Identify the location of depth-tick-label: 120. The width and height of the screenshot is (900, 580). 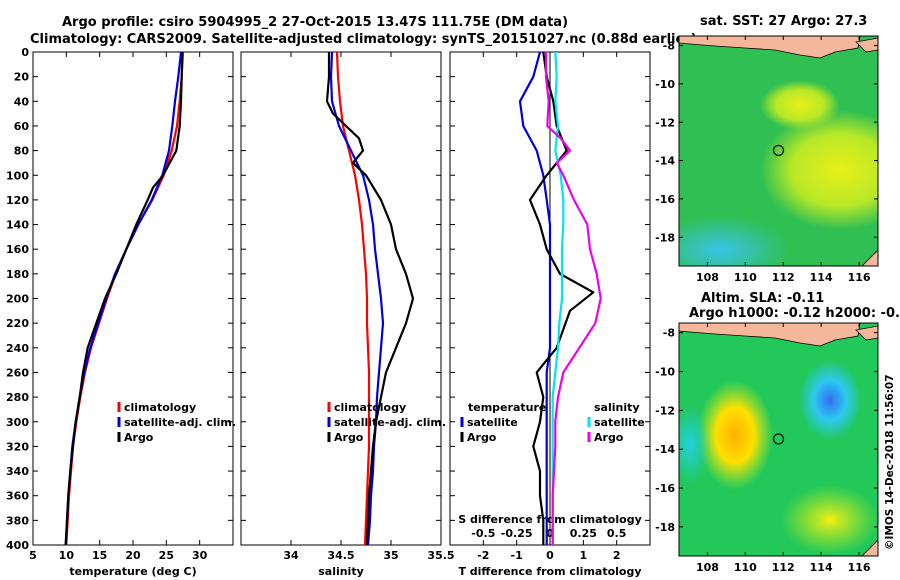
(17, 200).